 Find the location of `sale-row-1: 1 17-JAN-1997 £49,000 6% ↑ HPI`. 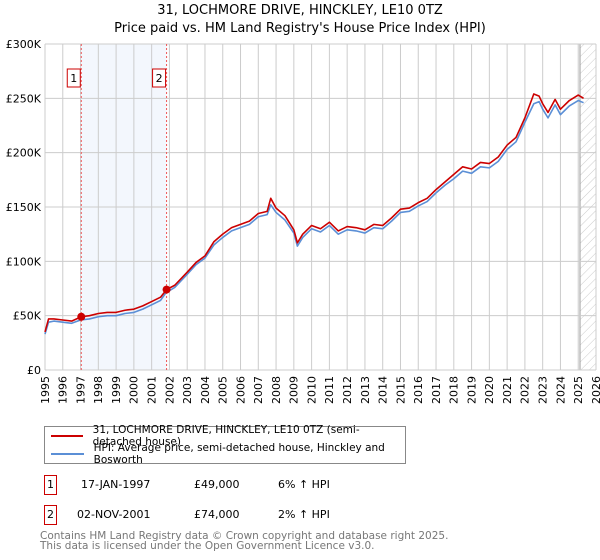

sale-row-1: 1 17-JAN-1997 £49,000 6% ↑ HPI is located at coordinates (244, 485).